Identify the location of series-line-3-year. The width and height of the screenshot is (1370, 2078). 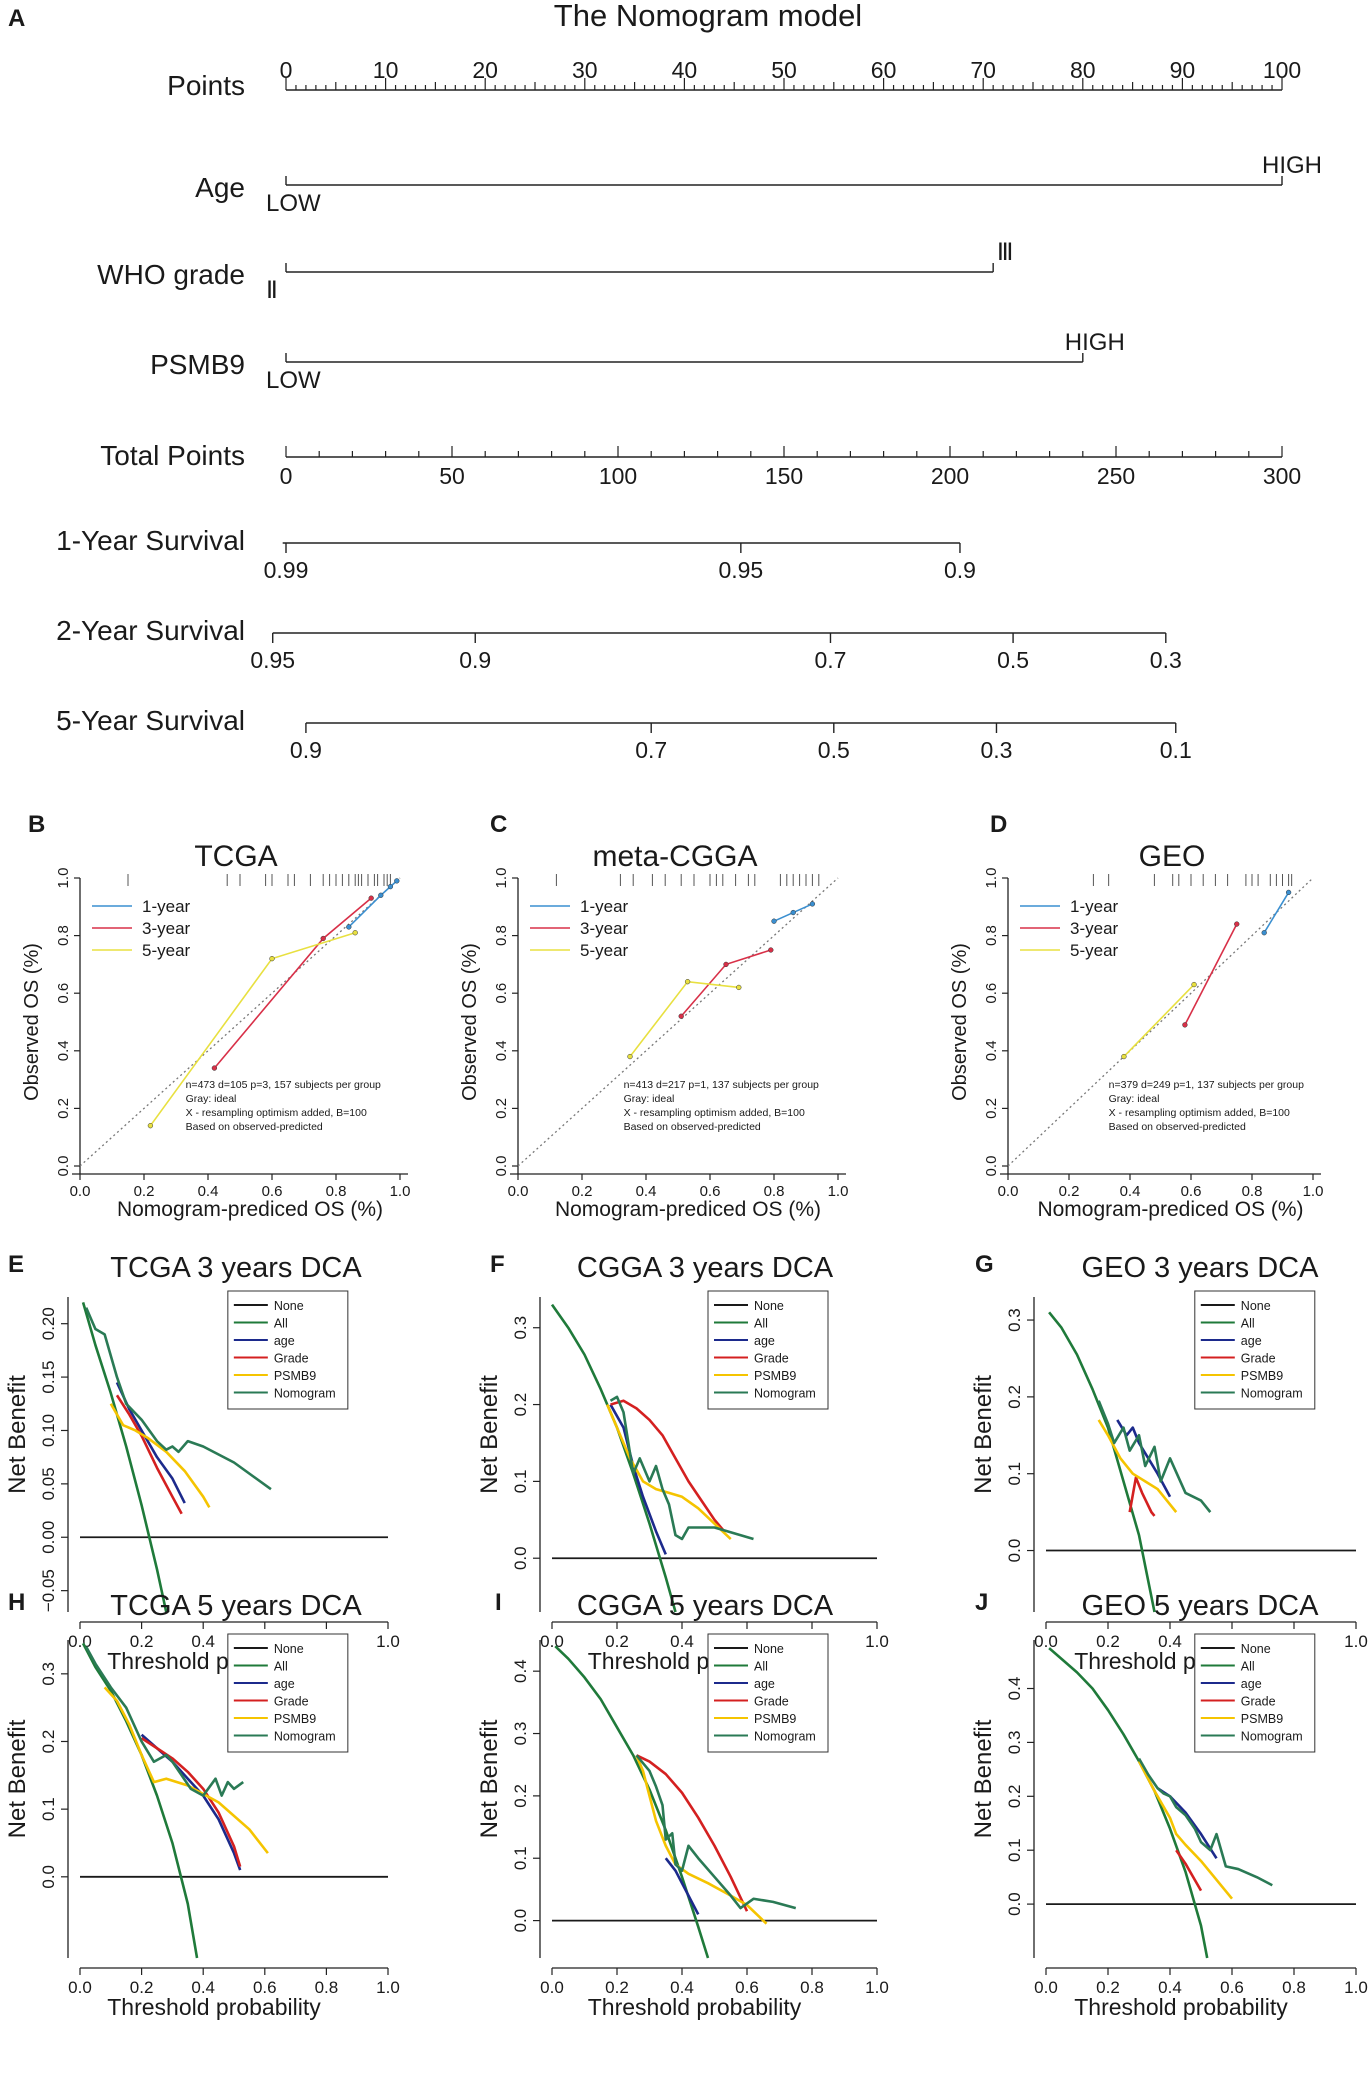
(1211, 974).